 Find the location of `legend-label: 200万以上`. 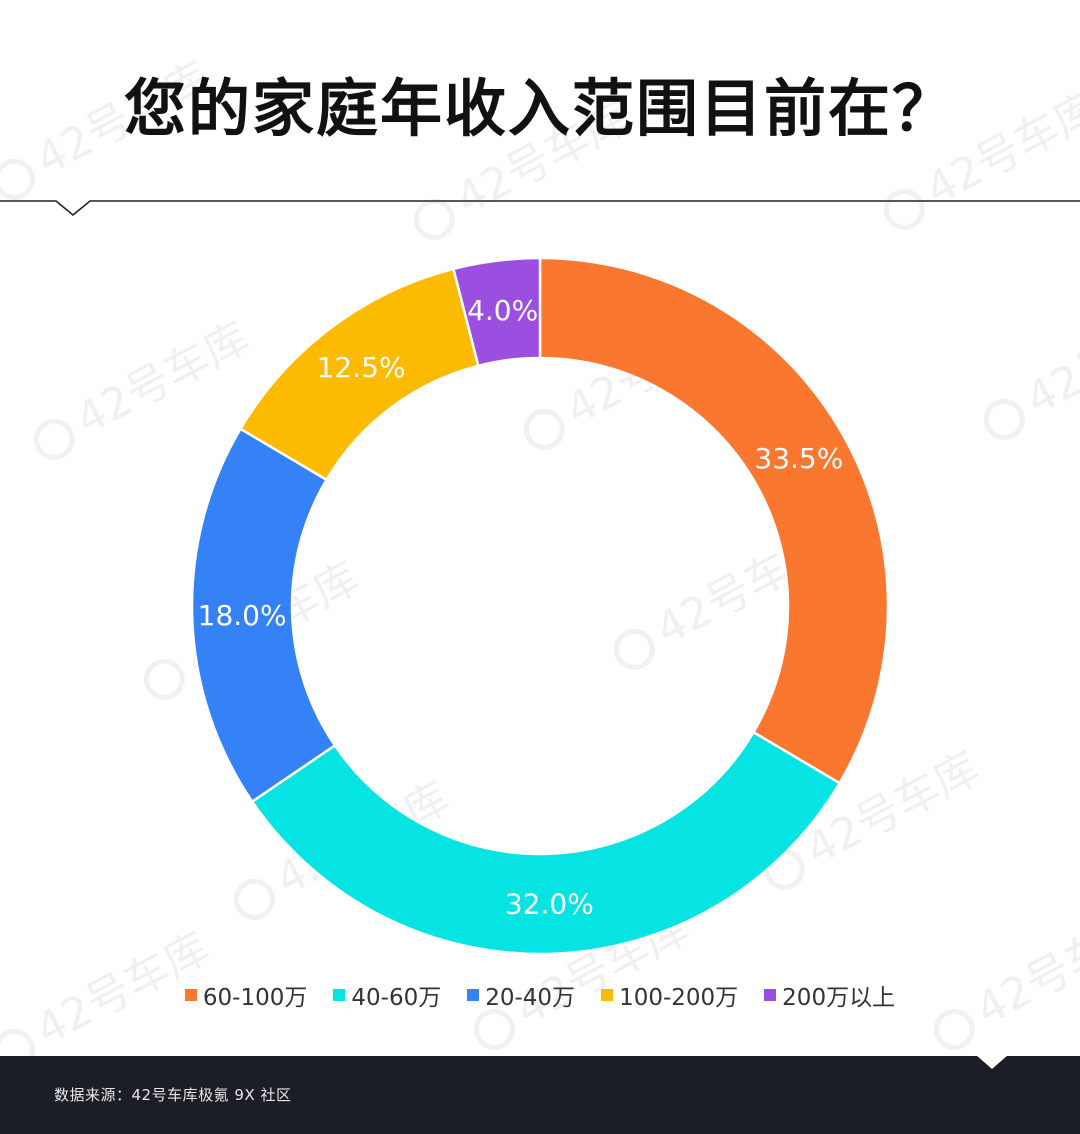

legend-label: 200万以上 is located at coordinates (839, 998).